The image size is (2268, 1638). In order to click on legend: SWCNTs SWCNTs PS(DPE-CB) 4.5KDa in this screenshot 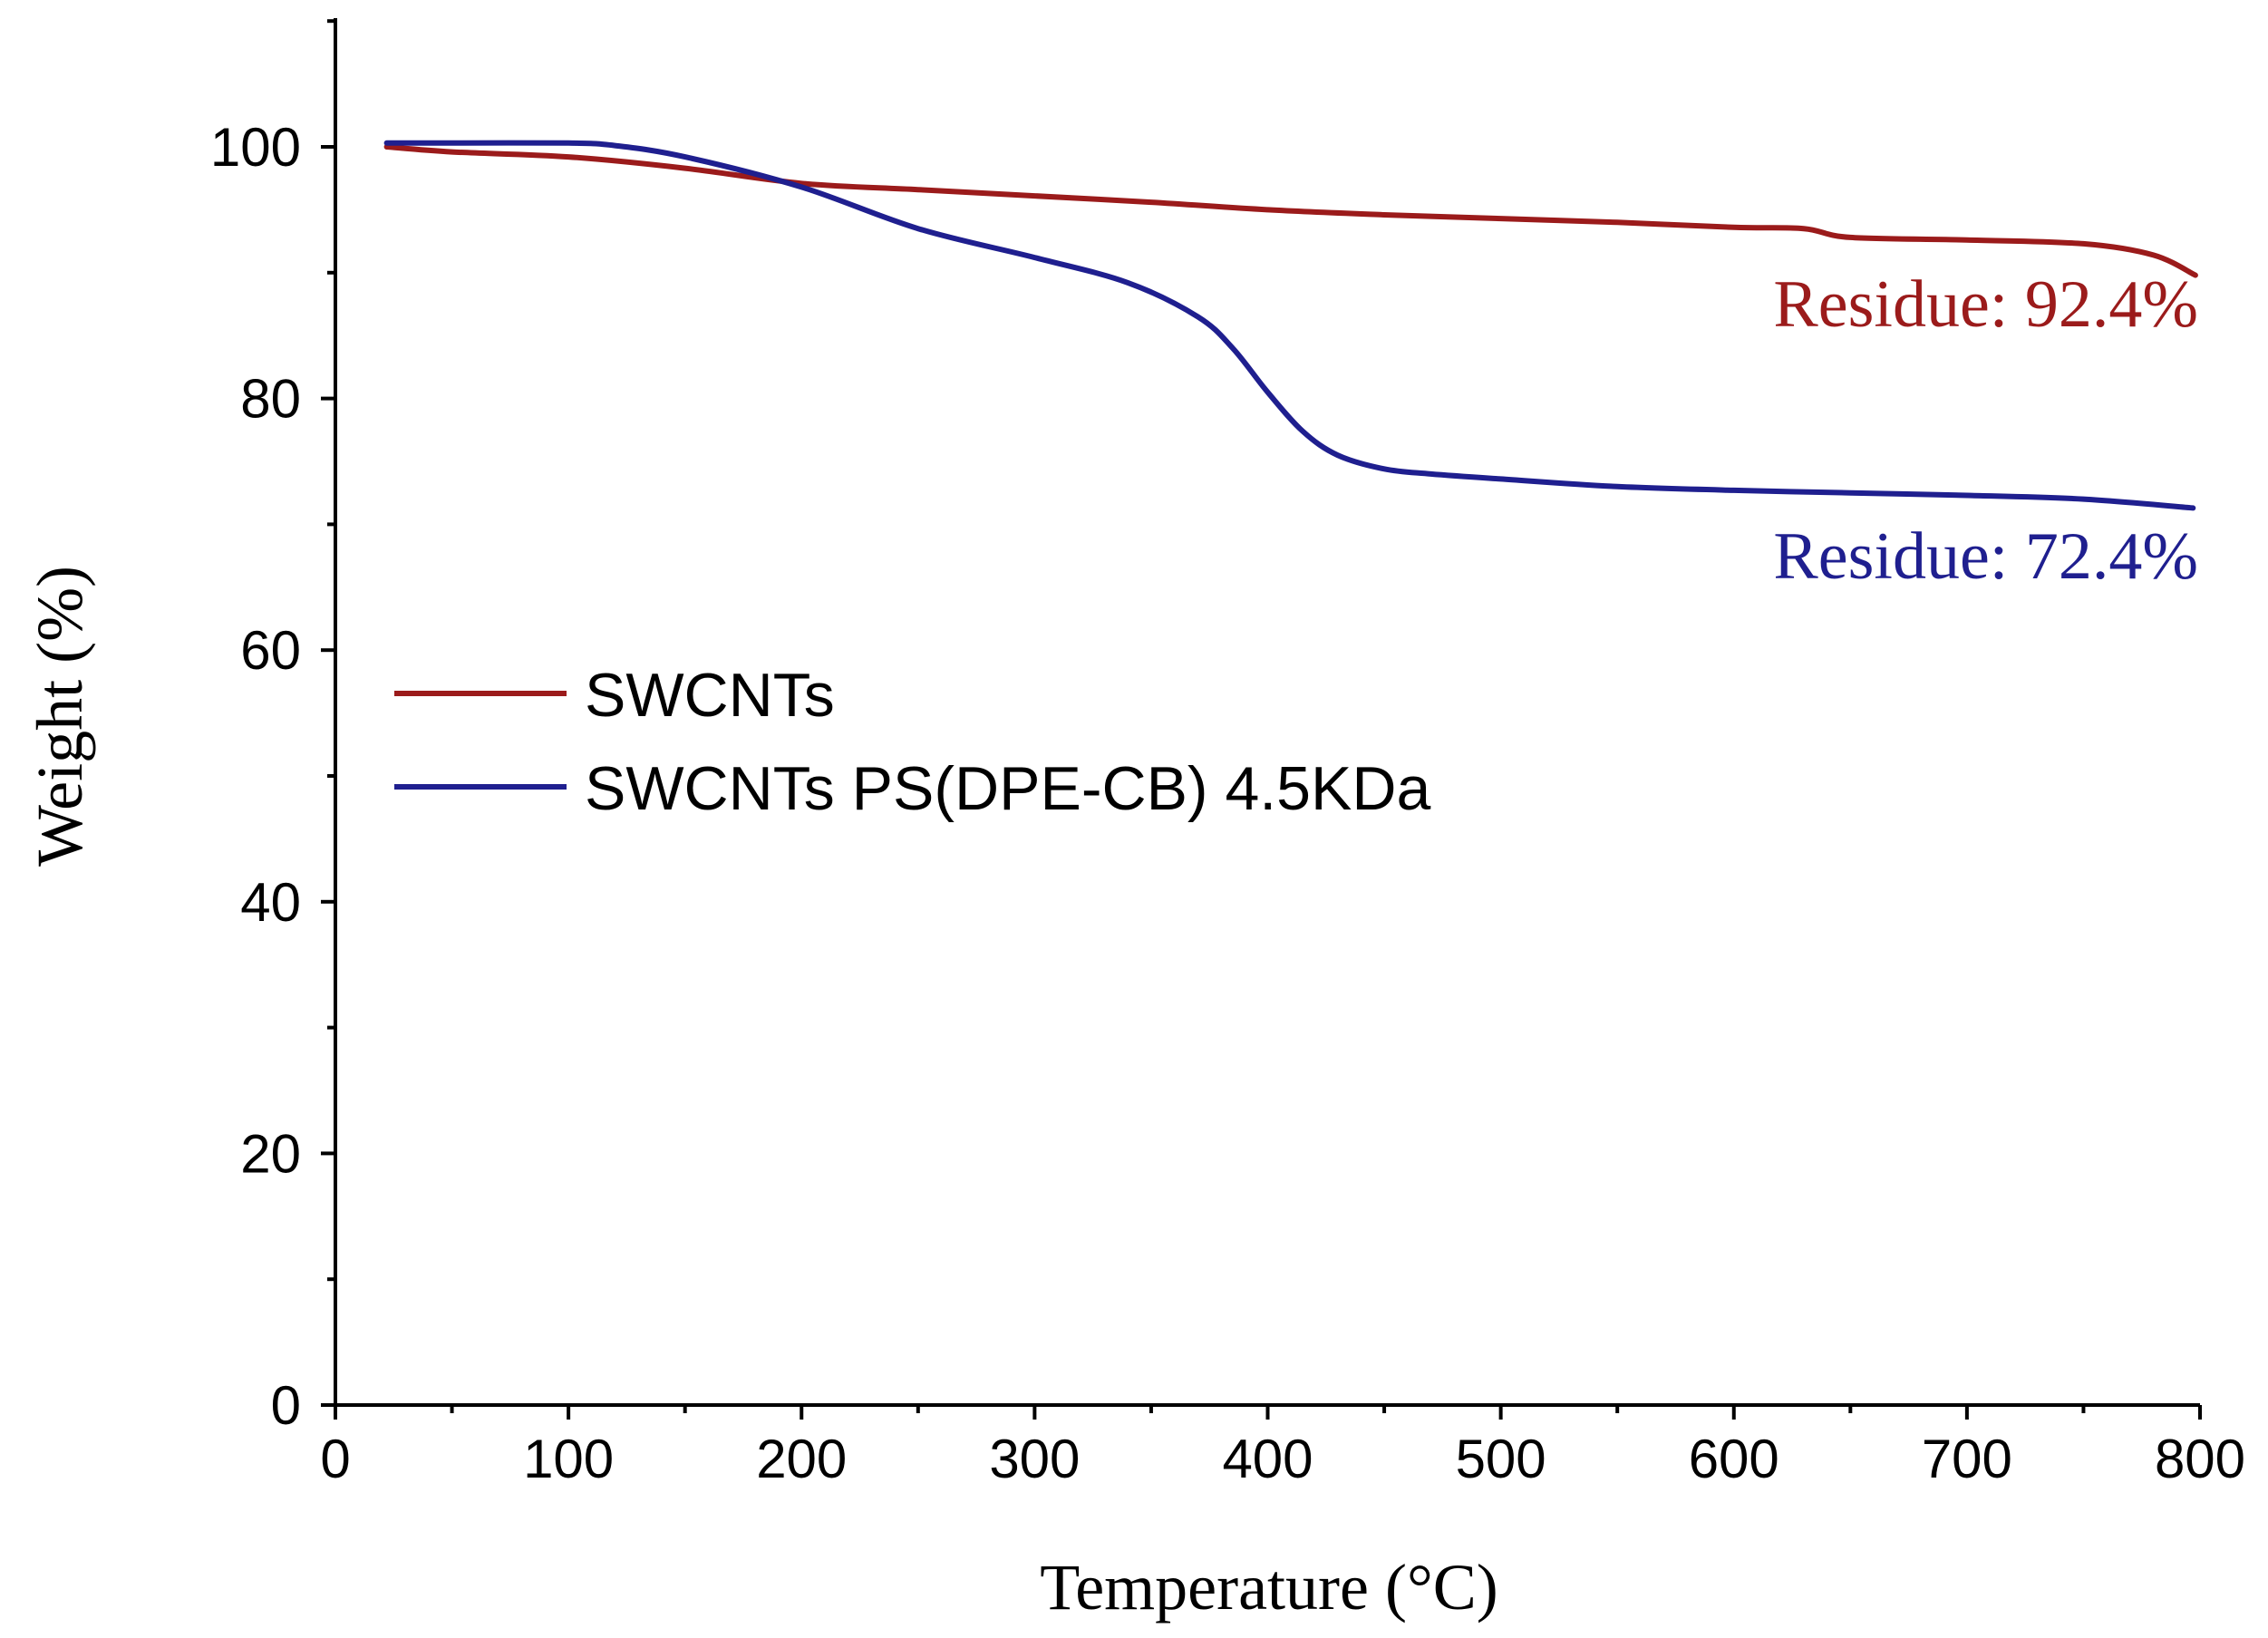, I will do `click(912, 742)`.